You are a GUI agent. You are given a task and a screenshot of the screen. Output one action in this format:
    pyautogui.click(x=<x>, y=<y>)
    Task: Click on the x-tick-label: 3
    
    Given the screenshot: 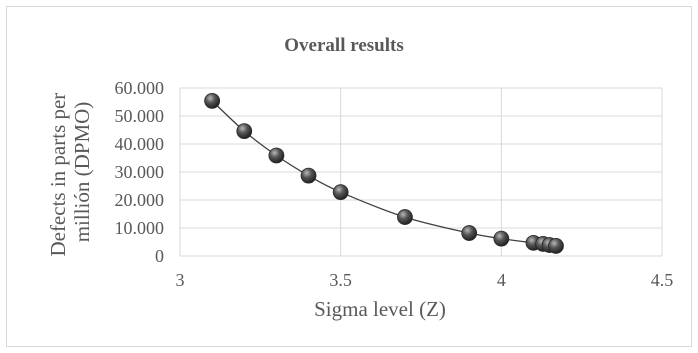 What is the action you would take?
    pyautogui.click(x=180, y=280)
    